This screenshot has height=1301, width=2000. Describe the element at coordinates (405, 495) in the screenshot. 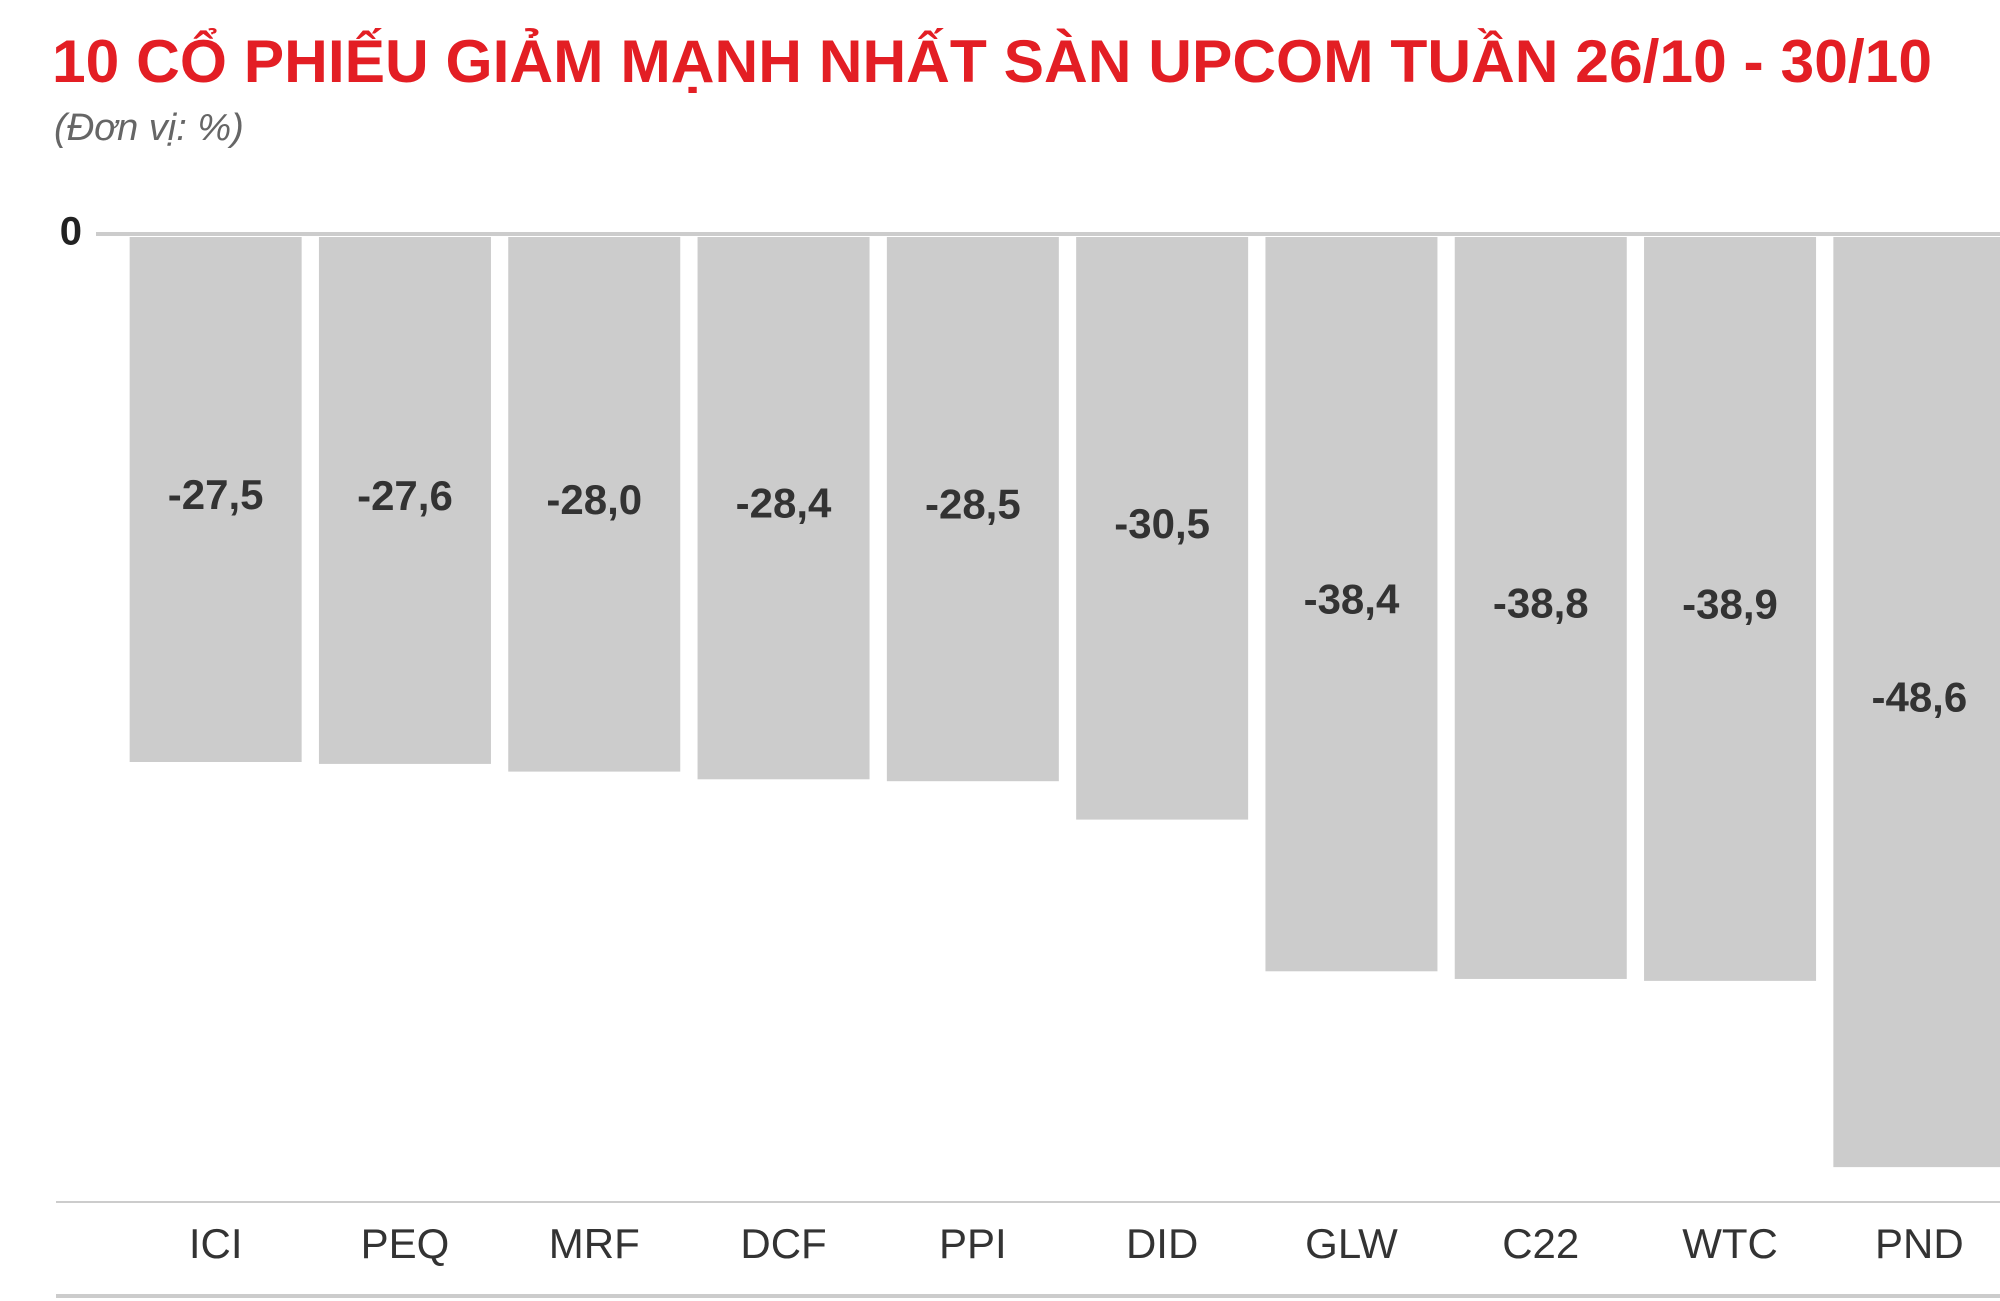

I see `value-label: -27,6` at that location.